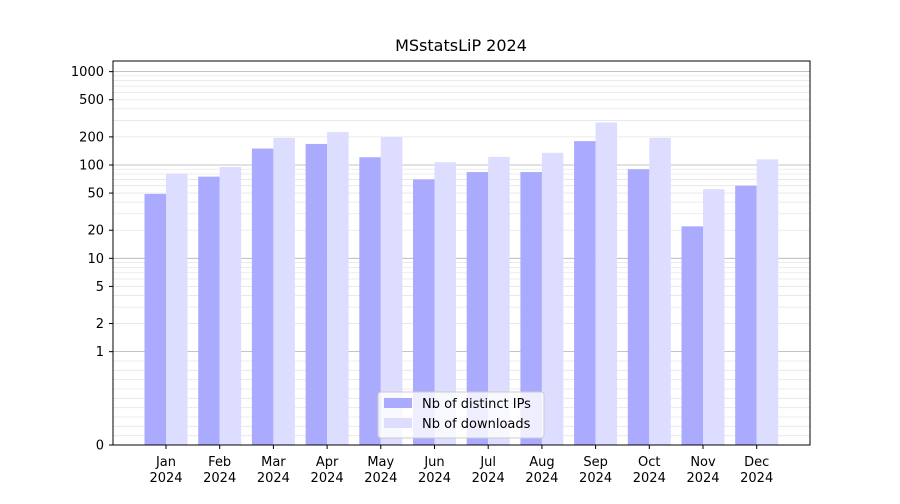  What do you see at coordinates (100, 287) in the screenshot?
I see `y-tick-label: 5` at bounding box center [100, 287].